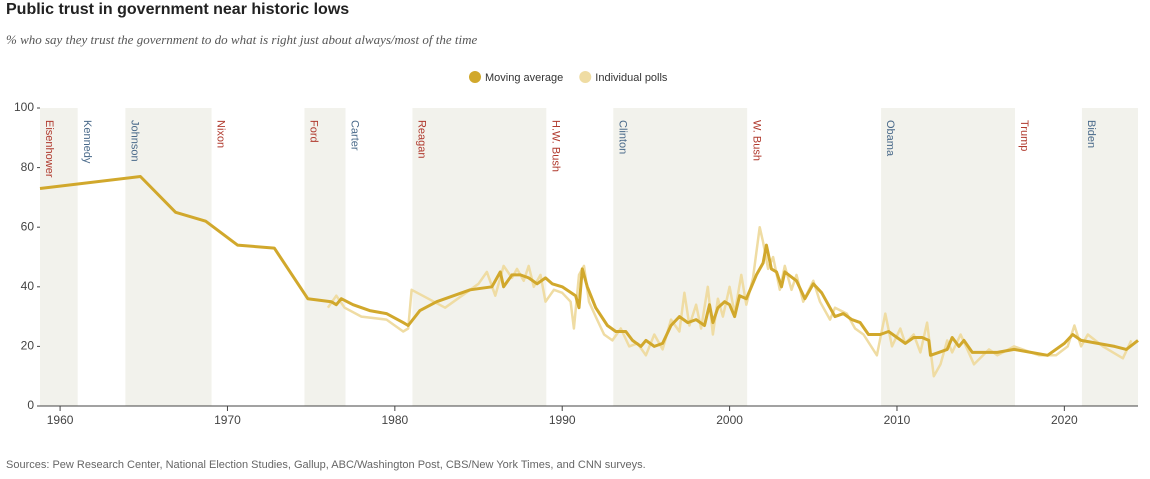 The height and width of the screenshot is (479, 1150). Describe the element at coordinates (60, 420) in the screenshot. I see `x-tick-label: 1960` at that location.